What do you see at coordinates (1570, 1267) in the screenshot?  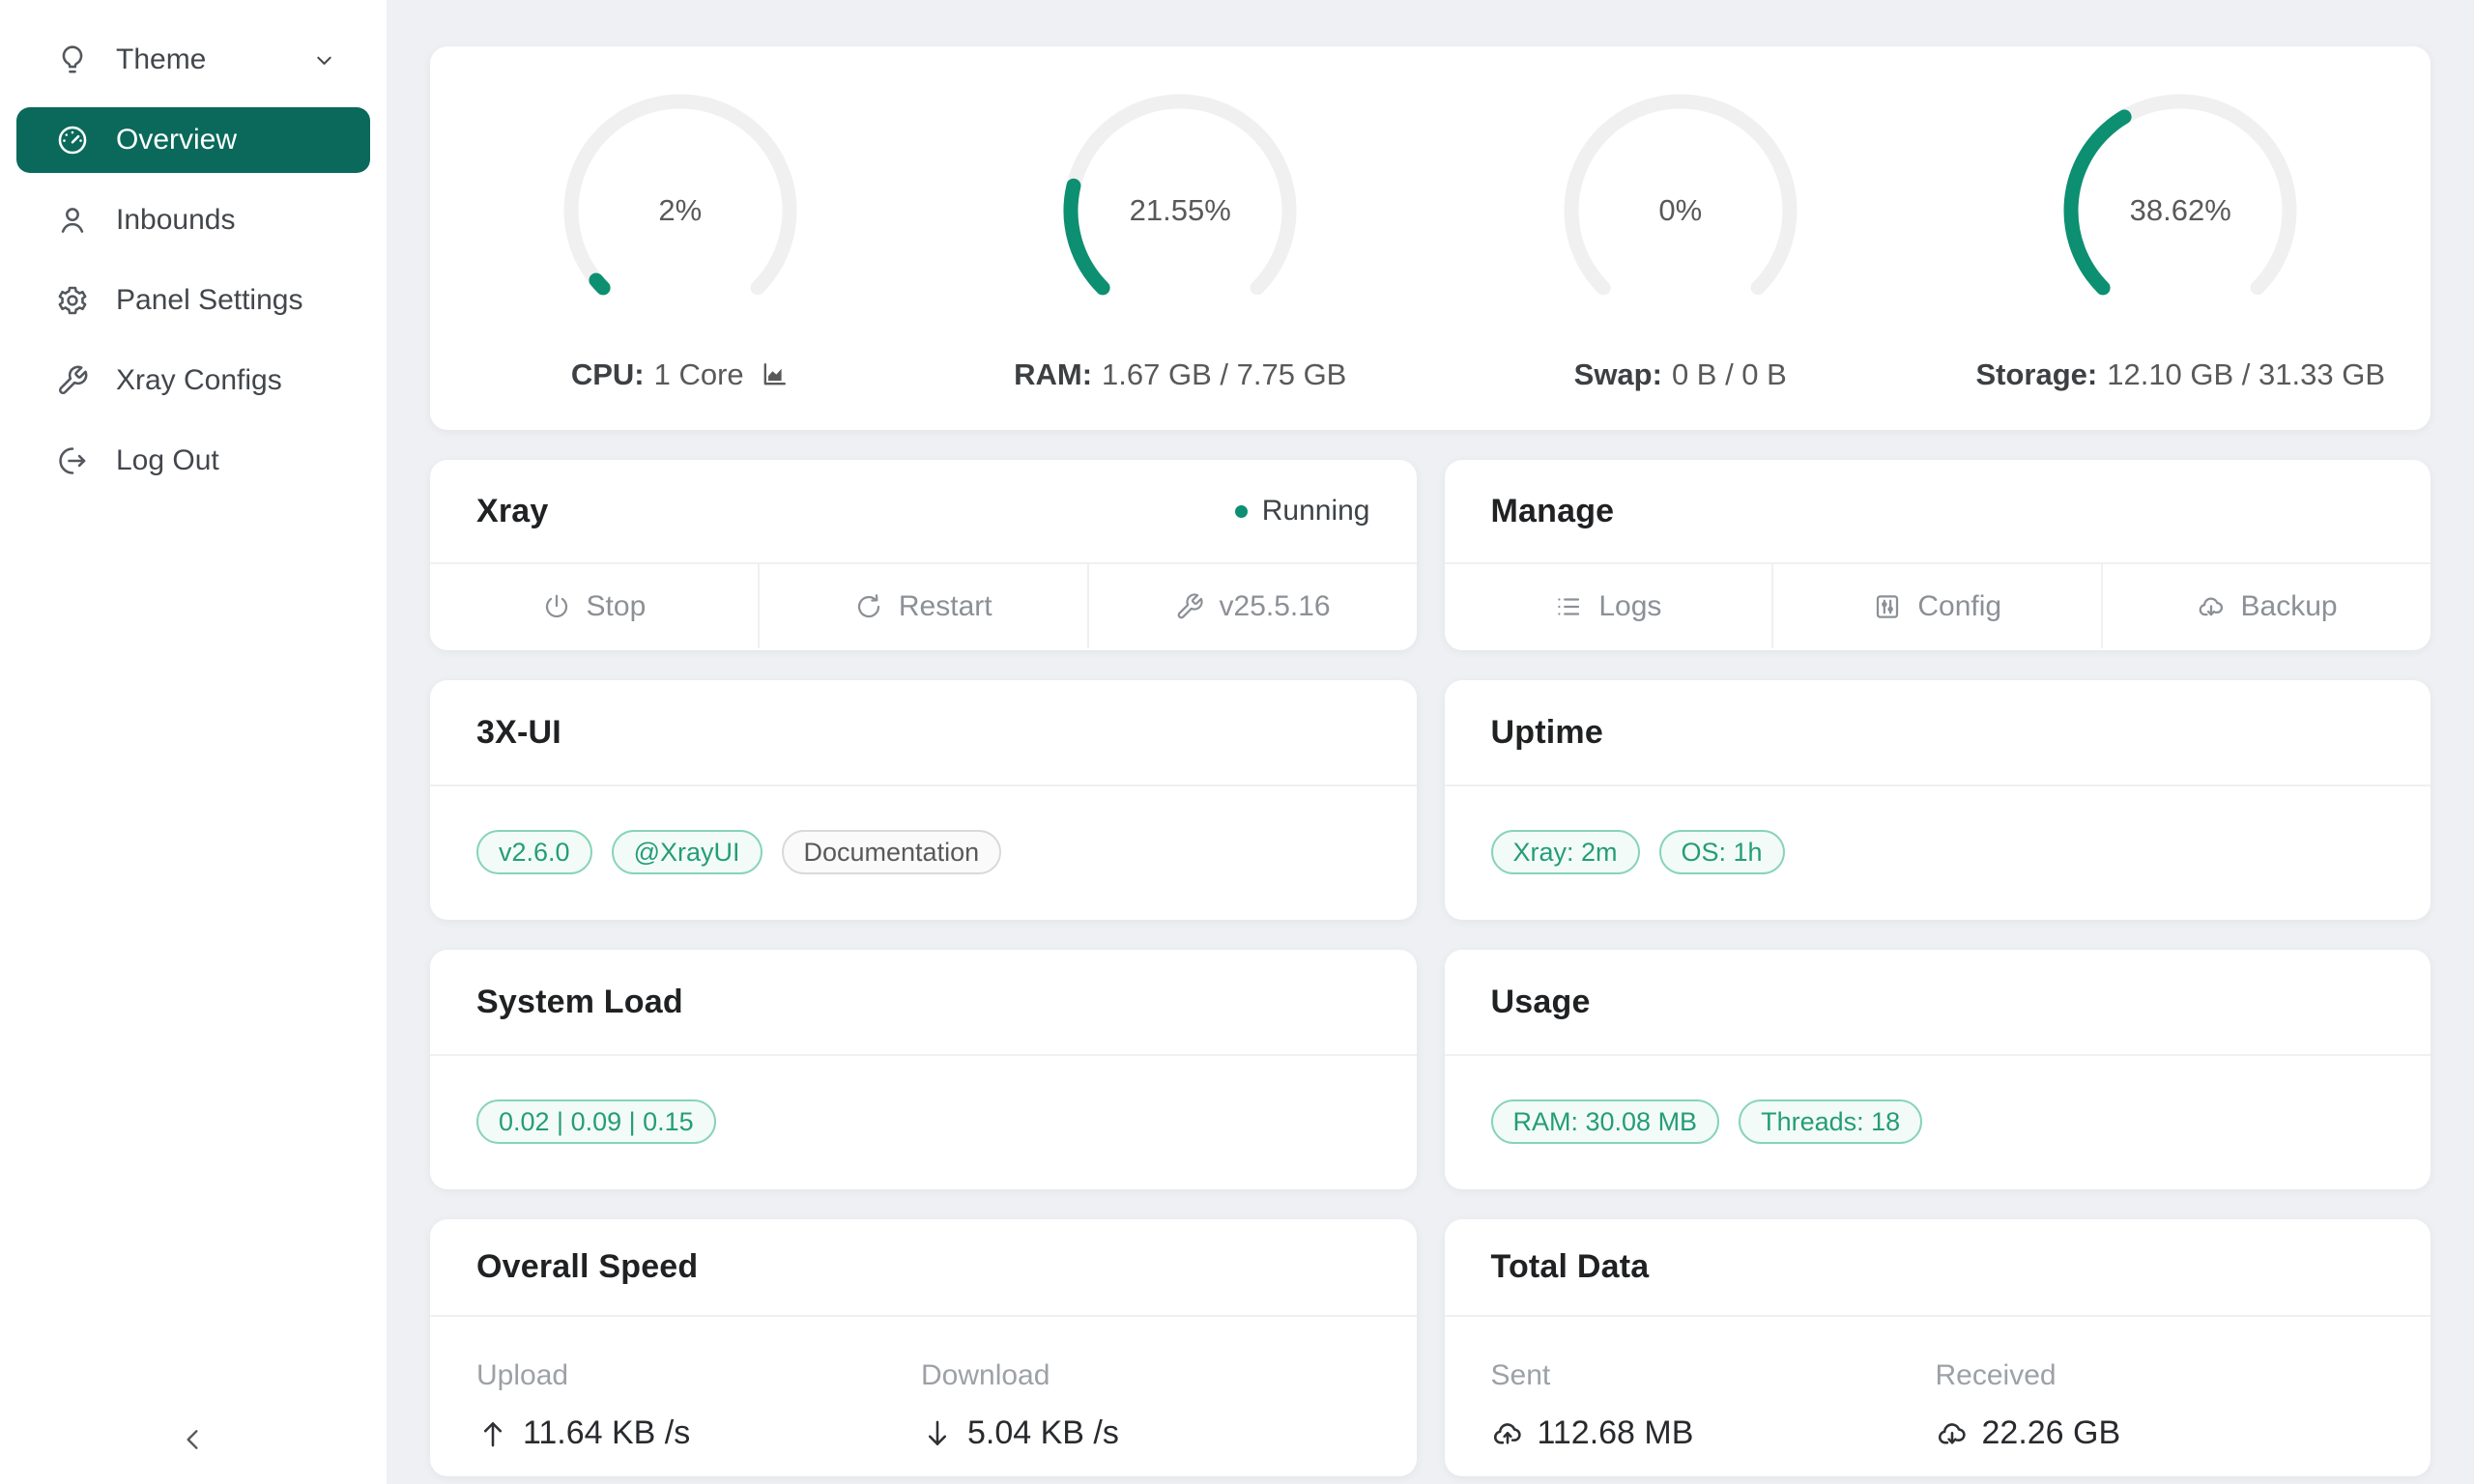 I see `total-data-card-title: Total Data` at bounding box center [1570, 1267].